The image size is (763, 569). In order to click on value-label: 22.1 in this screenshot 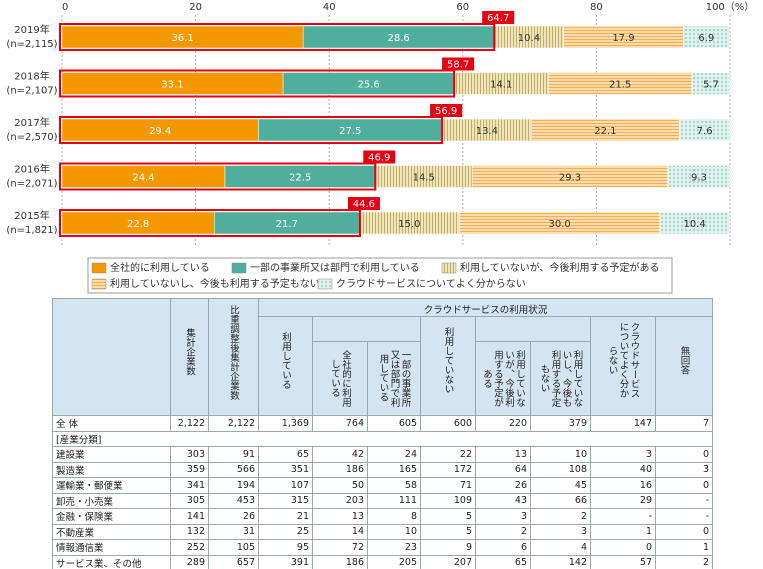, I will do `click(605, 131)`.